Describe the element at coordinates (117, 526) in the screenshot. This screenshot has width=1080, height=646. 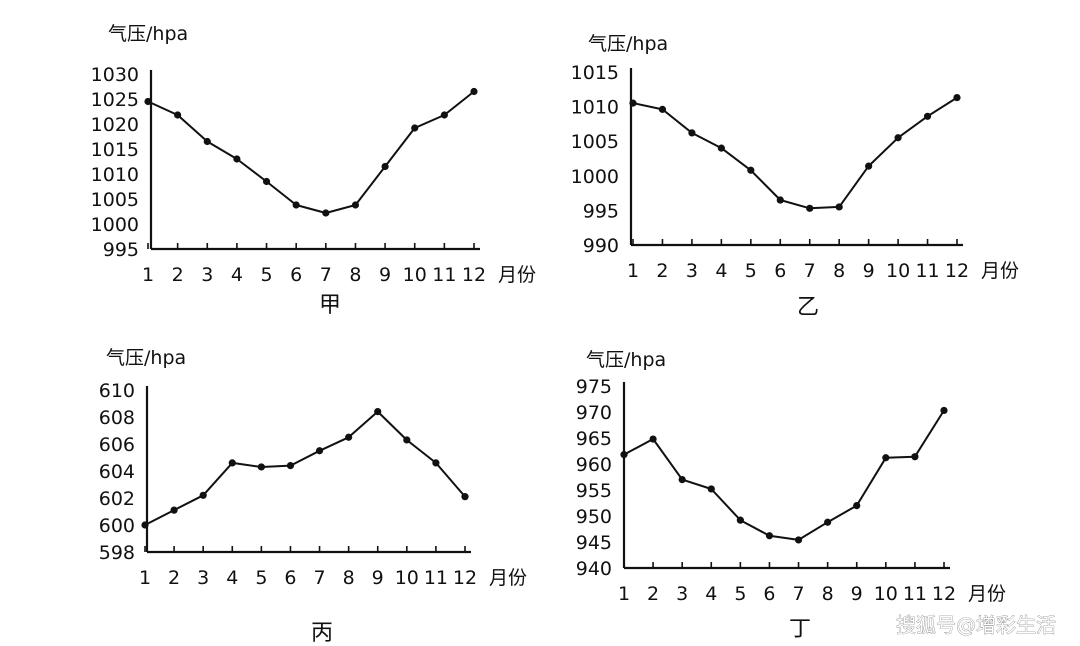
I see `y-tick-label: 600` at that location.